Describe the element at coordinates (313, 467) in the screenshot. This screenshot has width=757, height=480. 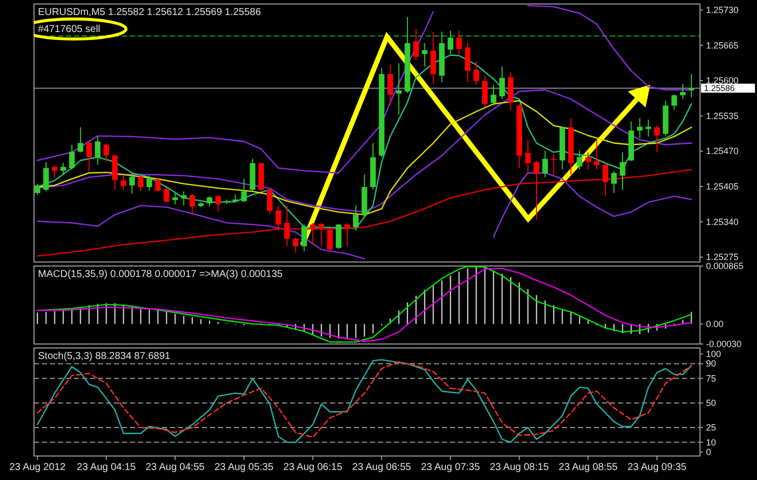
I see `x-tick-label: 23 Aug 06:15` at that location.